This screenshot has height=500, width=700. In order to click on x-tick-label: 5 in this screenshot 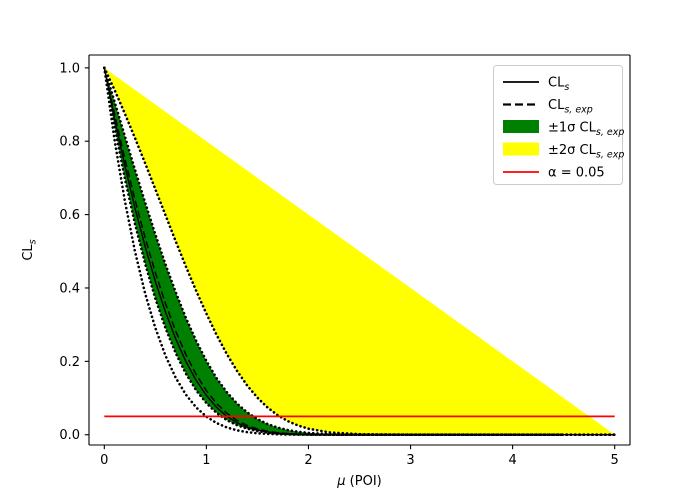, I will do `click(615, 460)`.